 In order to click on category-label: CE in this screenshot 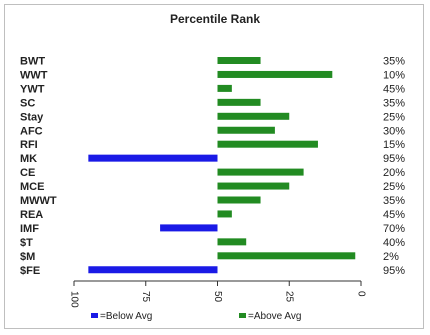, I will do `click(27, 173)`.